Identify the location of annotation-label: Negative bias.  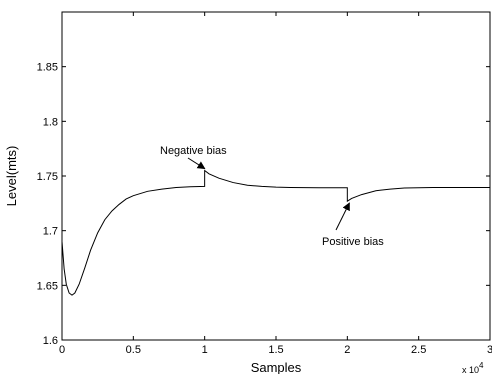
(193, 151).